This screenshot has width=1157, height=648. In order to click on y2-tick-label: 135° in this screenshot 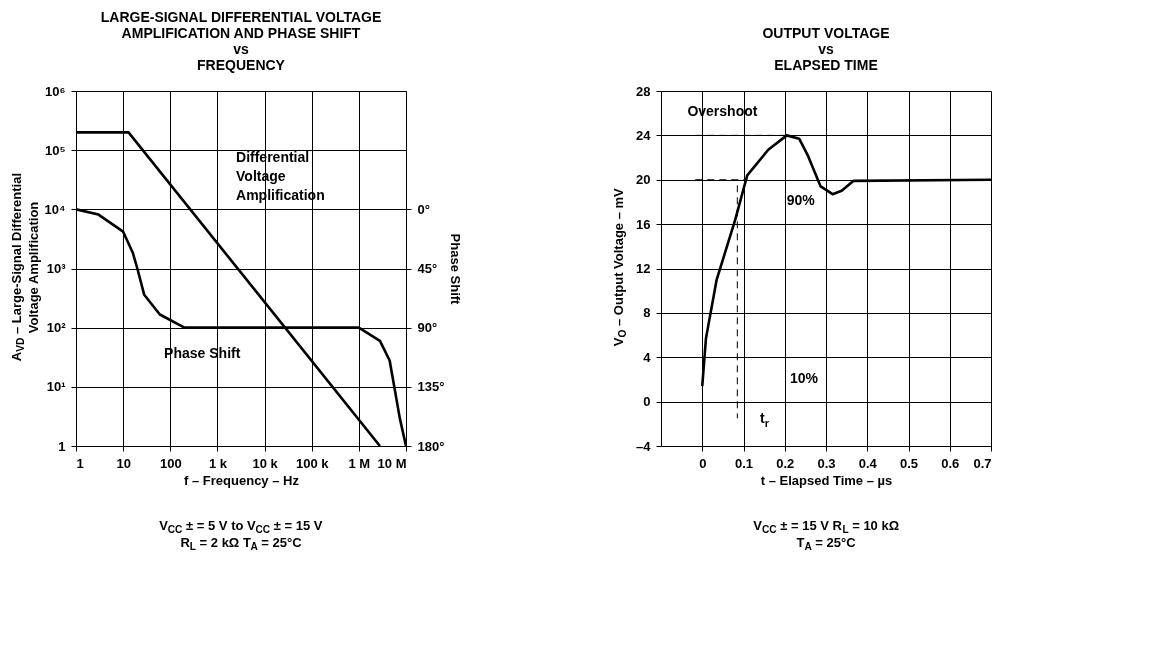, I will do `click(431, 387)`.